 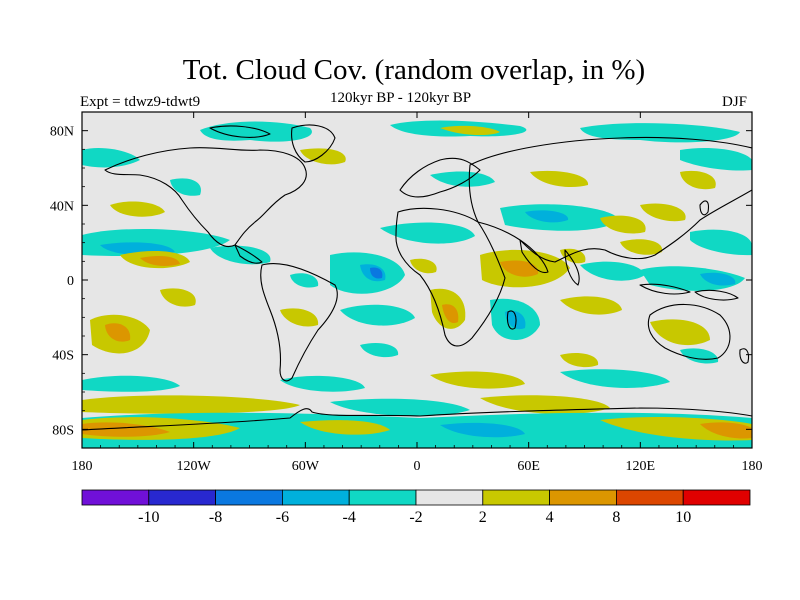 What do you see at coordinates (63, 356) in the screenshot?
I see `y-tick-label: 40S` at bounding box center [63, 356].